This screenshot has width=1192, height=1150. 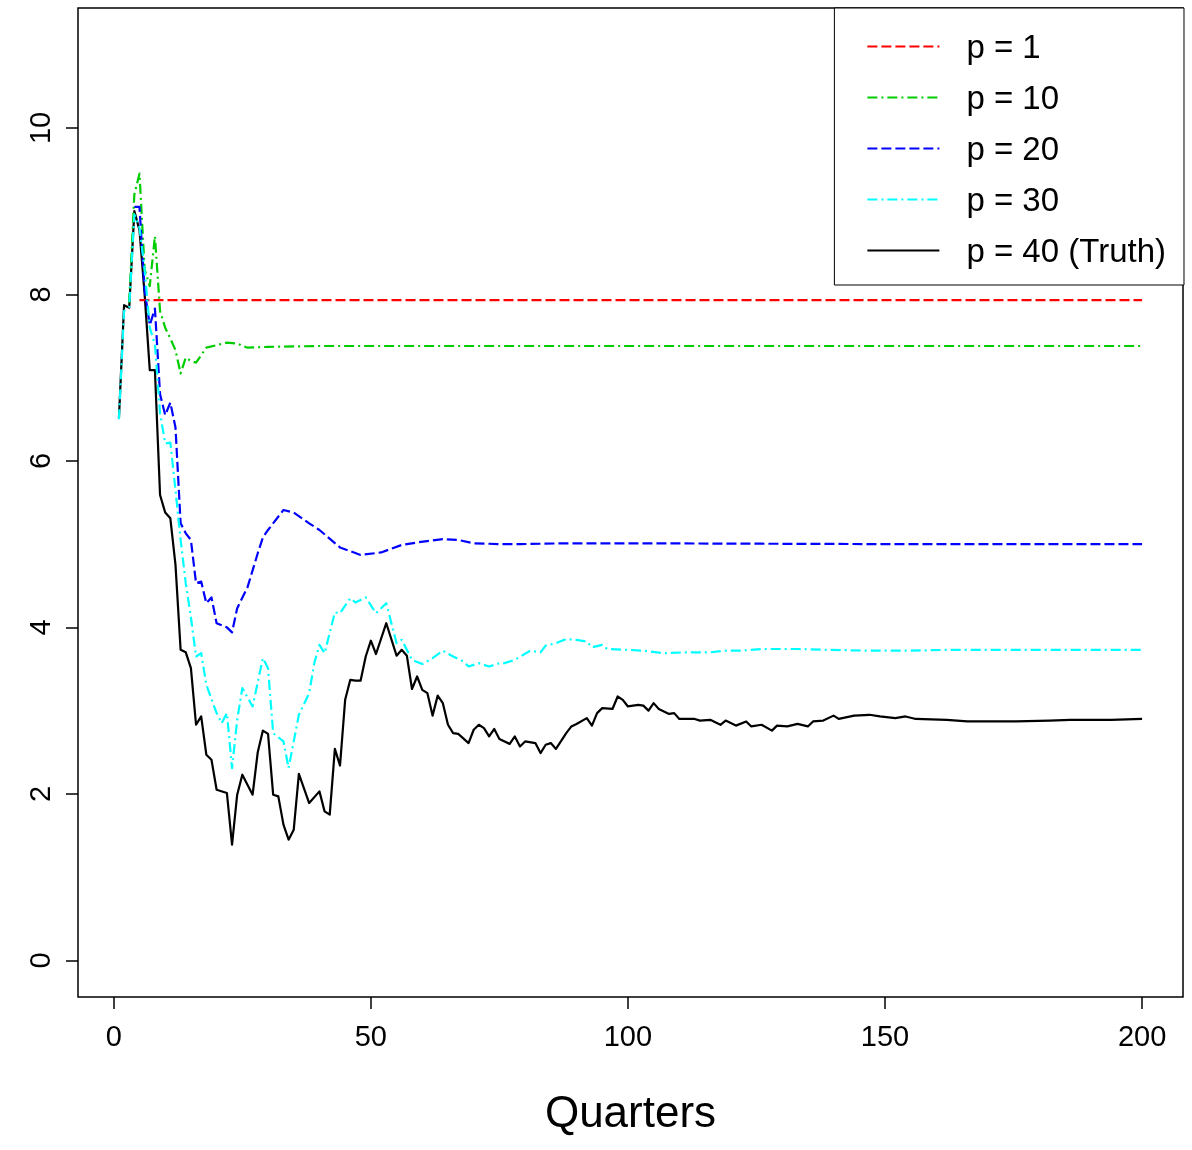 What do you see at coordinates (1013, 199) in the screenshot?
I see `legend-label: p = 30` at bounding box center [1013, 199].